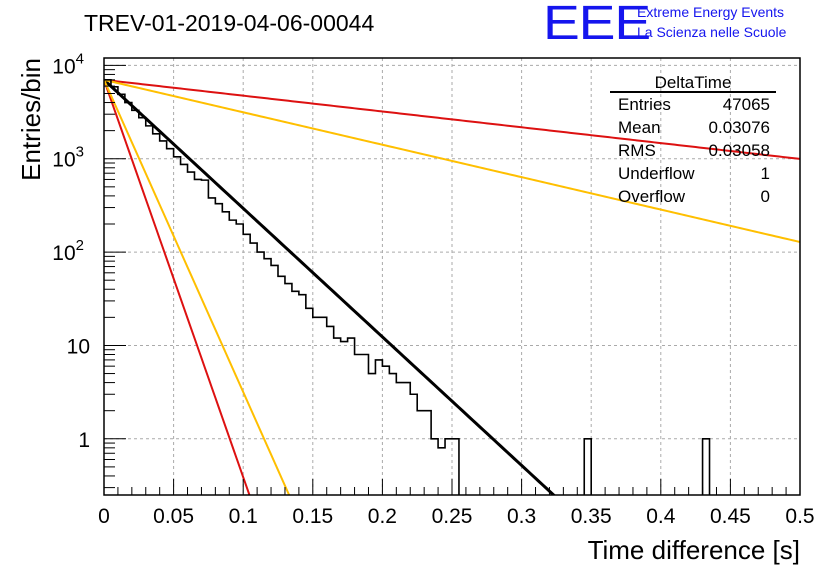  I want to click on x-axis: 0 0.05 0.1 0.15 0.2 0.25 0.3 0.35 0.4 0.45 0.5, so click(456, 503).